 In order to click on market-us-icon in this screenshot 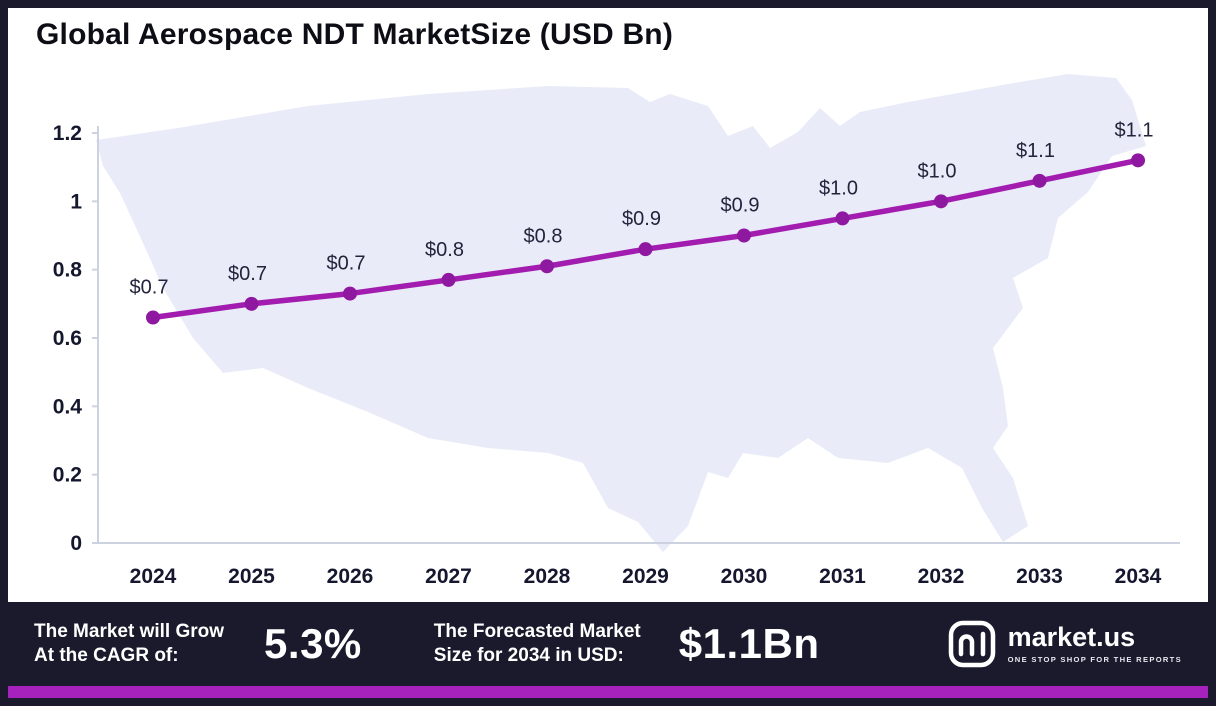, I will do `click(971, 644)`.